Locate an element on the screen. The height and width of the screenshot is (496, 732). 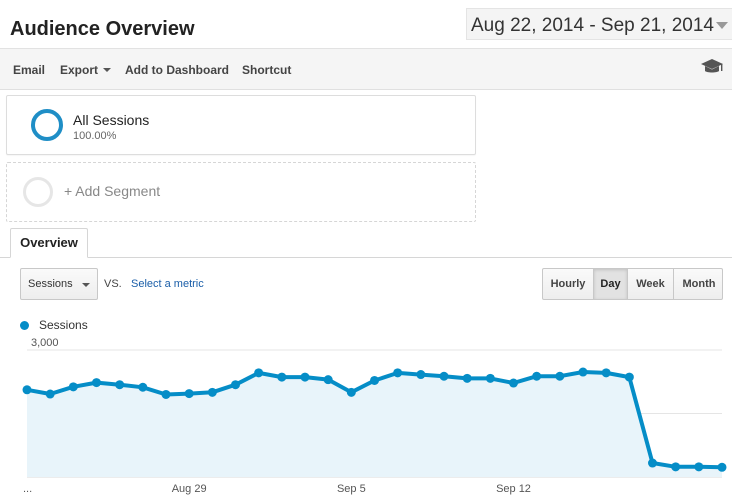
segment-ring-icon is located at coordinates (47, 125).